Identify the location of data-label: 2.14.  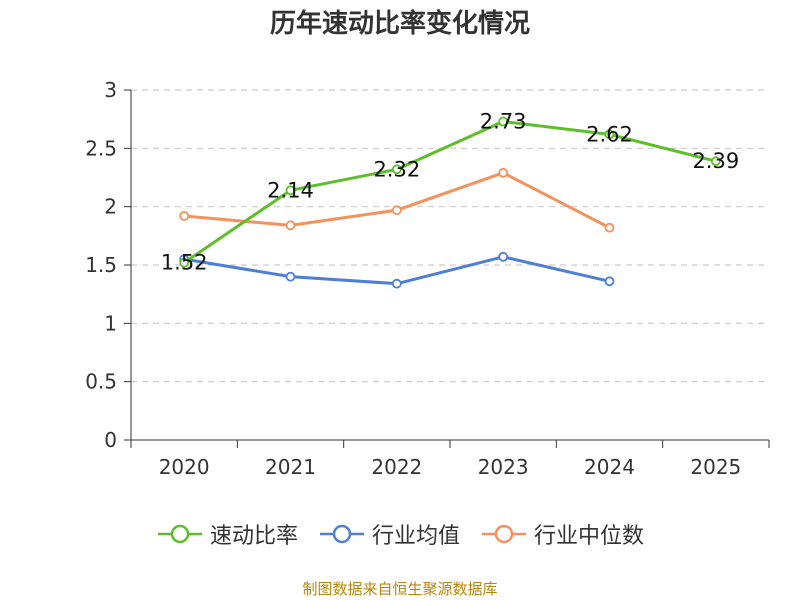
(290, 190).